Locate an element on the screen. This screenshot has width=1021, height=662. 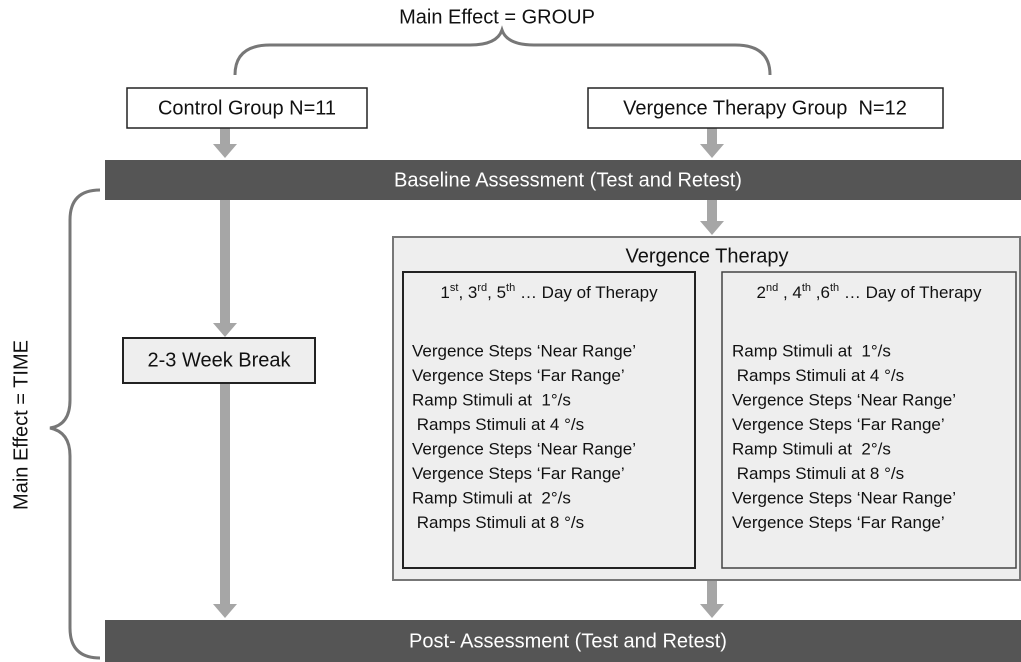
heading-part: rd is located at coordinates (482, 288).